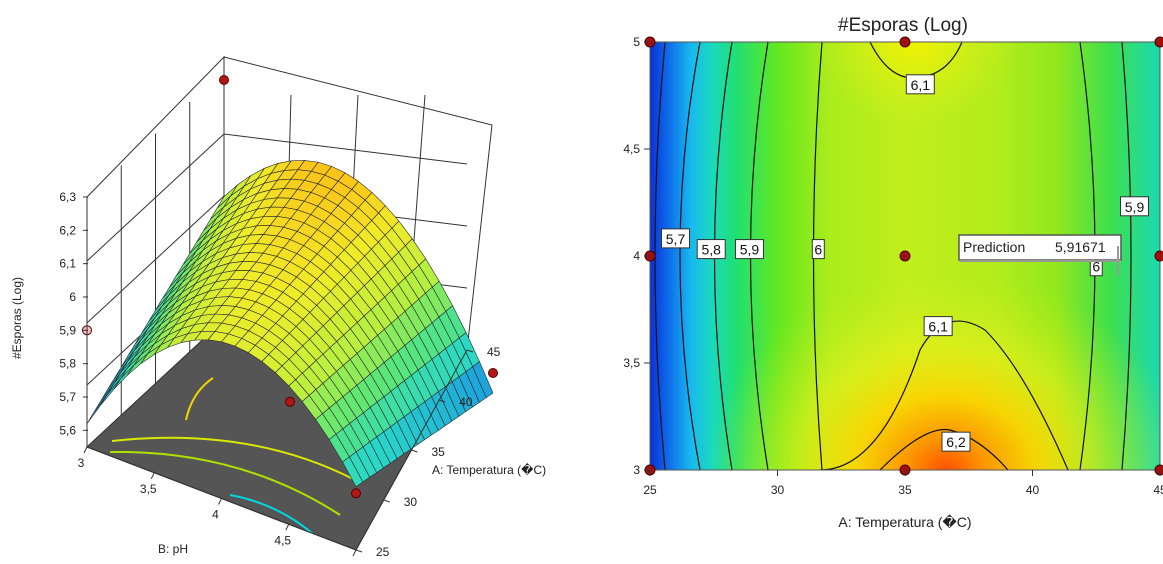 The width and height of the screenshot is (1163, 564). I want to click on x-axis-label: A: Temperatura (�C), so click(489, 470).